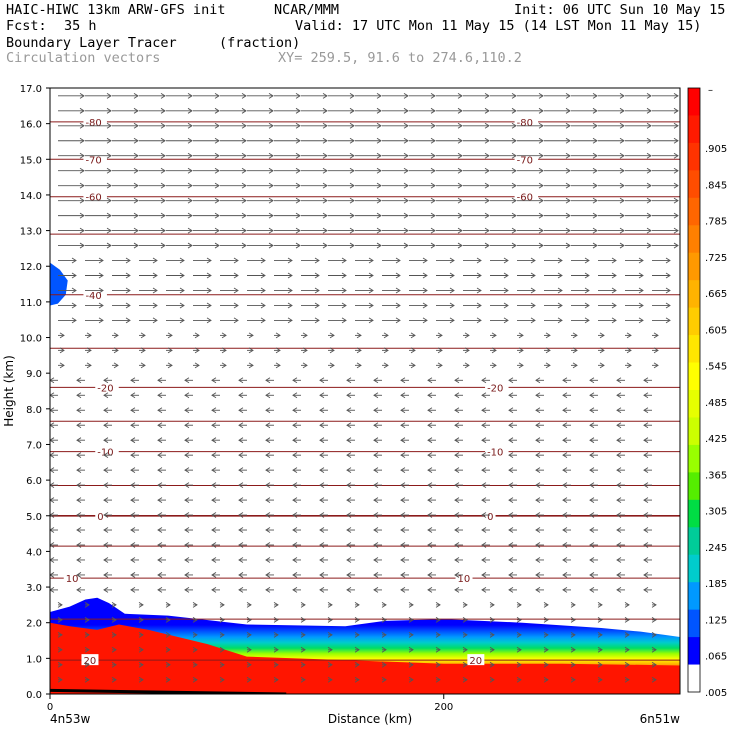  I want to click on field-units: (fraction), so click(260, 43).